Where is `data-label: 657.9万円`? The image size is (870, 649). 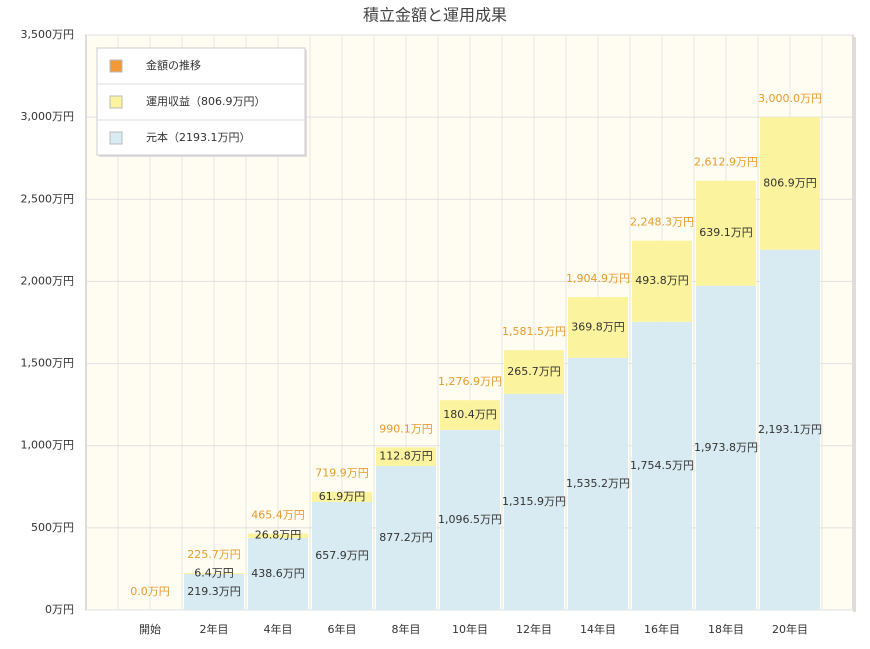 data-label: 657.9万円 is located at coordinates (342, 555).